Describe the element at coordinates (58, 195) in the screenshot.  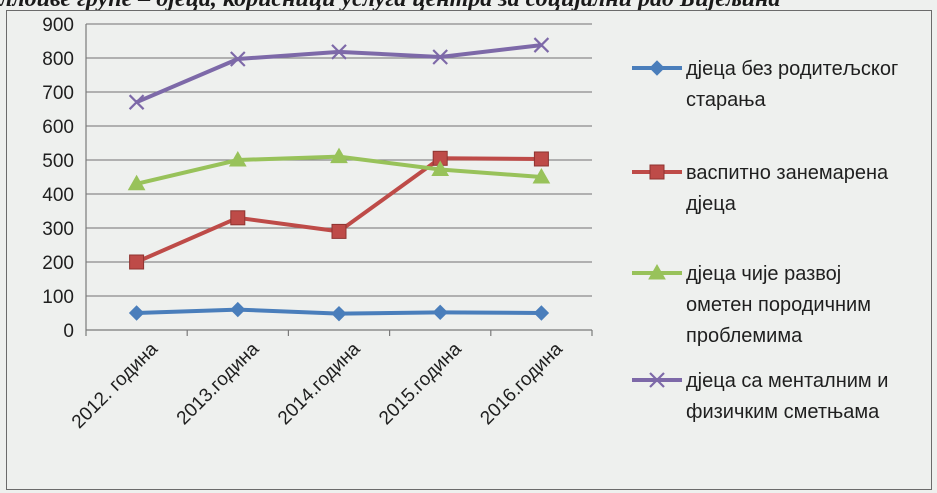
I see `y-tick-label: 400` at that location.